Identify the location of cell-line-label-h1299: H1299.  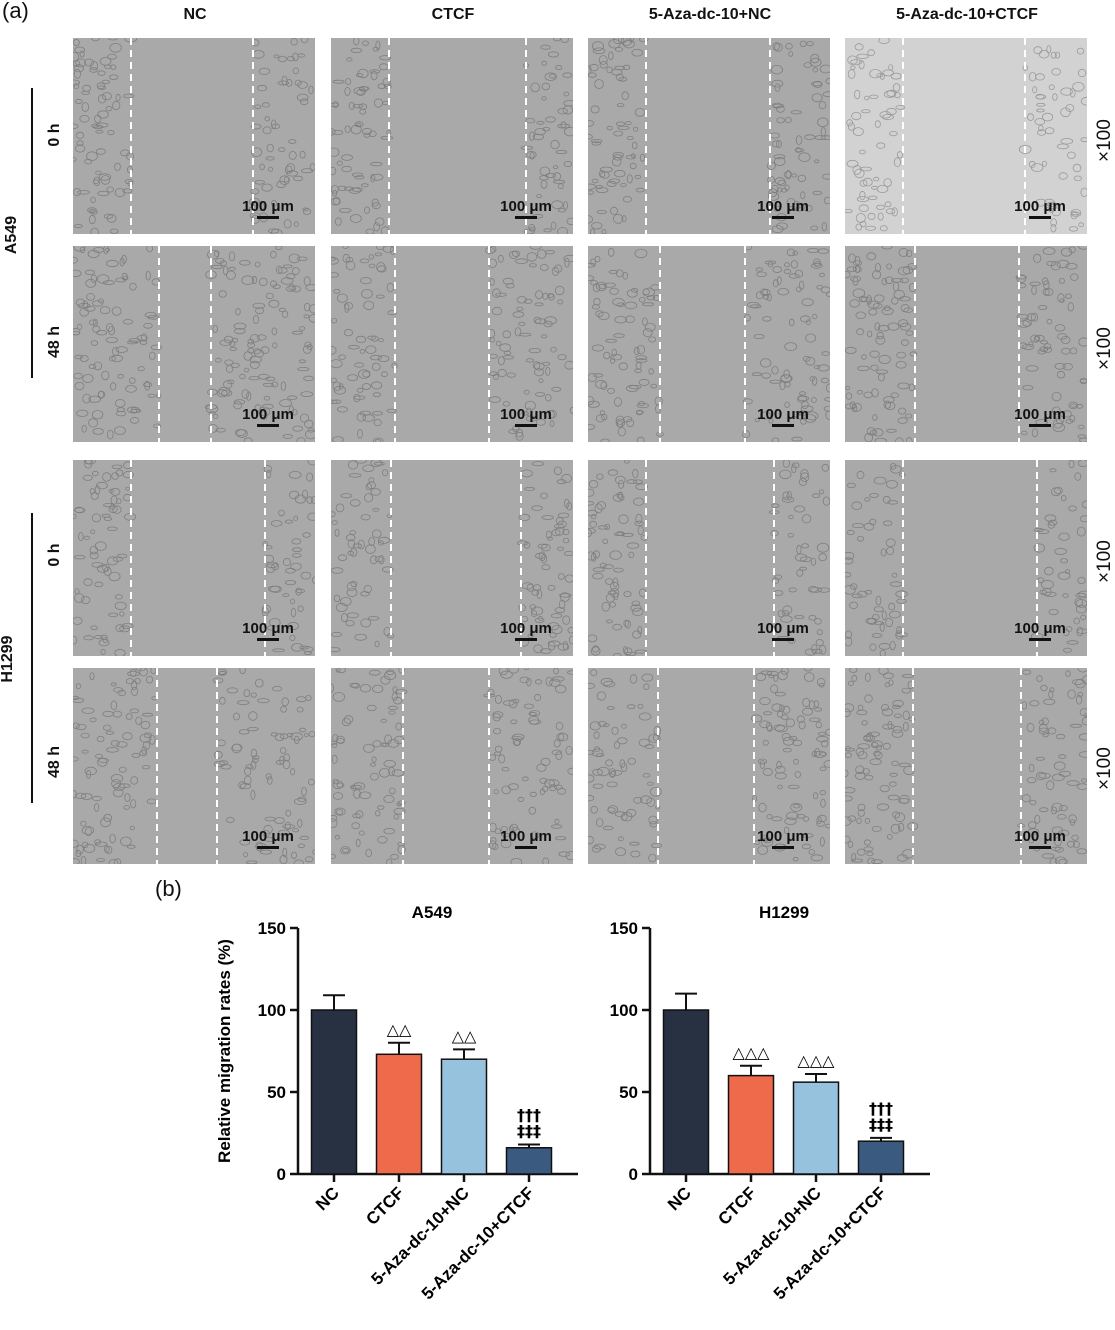
(8, 659).